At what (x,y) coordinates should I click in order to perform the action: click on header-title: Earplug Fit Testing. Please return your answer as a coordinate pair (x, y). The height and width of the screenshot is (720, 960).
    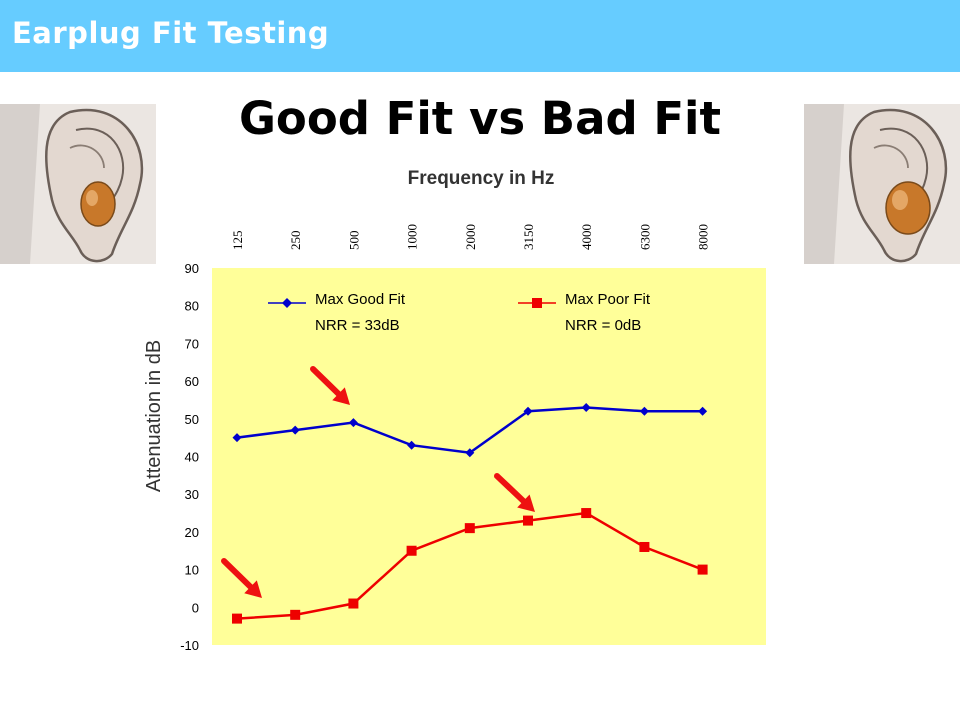
    Looking at the image, I should click on (171, 33).